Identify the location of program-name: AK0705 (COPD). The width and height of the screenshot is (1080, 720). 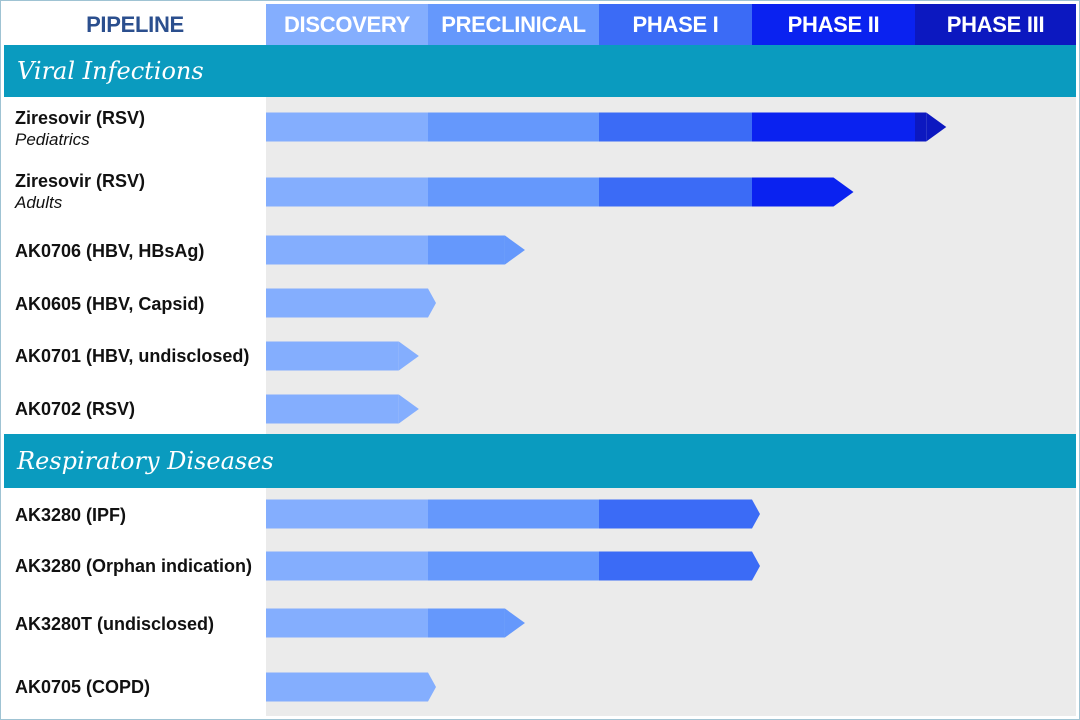
(83, 687).